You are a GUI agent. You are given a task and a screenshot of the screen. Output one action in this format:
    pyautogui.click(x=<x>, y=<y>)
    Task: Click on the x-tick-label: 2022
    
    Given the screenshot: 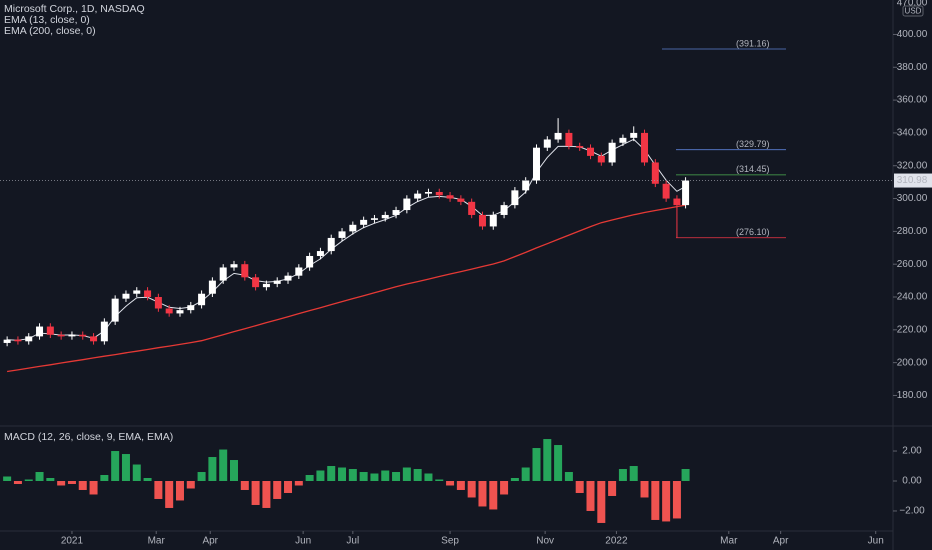 What is the action you would take?
    pyautogui.click(x=616, y=541)
    